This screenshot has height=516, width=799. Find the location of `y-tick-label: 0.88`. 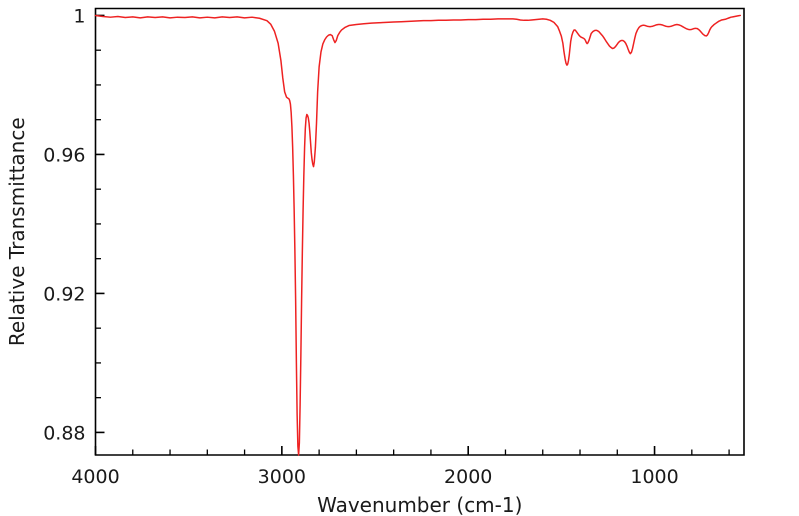

y-tick-label: 0.88 is located at coordinates (64, 433).